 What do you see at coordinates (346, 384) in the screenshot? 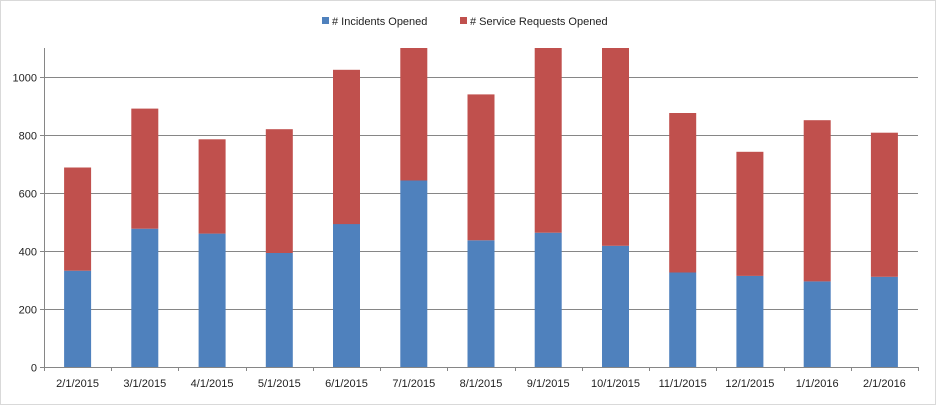
I see `x-tick-label-4: 6/1/2015` at bounding box center [346, 384].